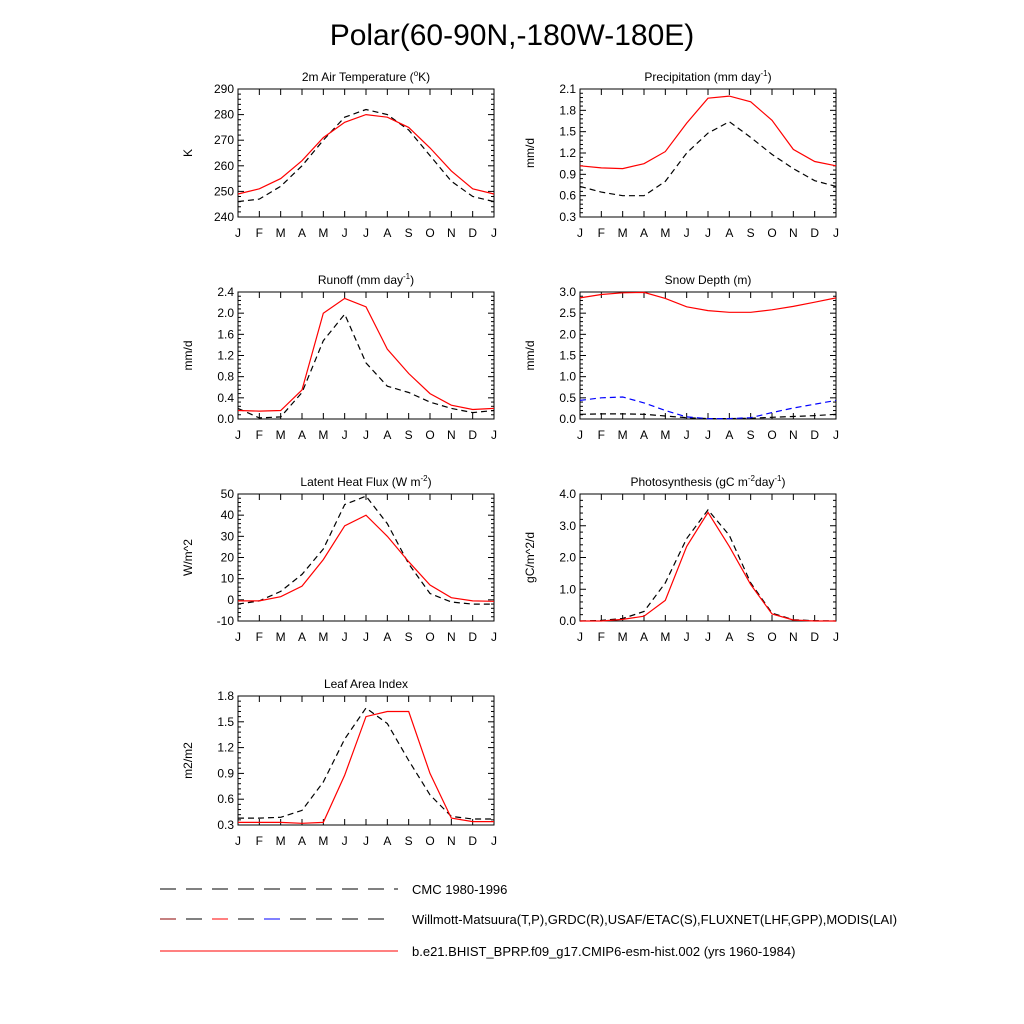 This screenshot has width=1024, height=1024. I want to click on ytick-label: 0, so click(230, 600).